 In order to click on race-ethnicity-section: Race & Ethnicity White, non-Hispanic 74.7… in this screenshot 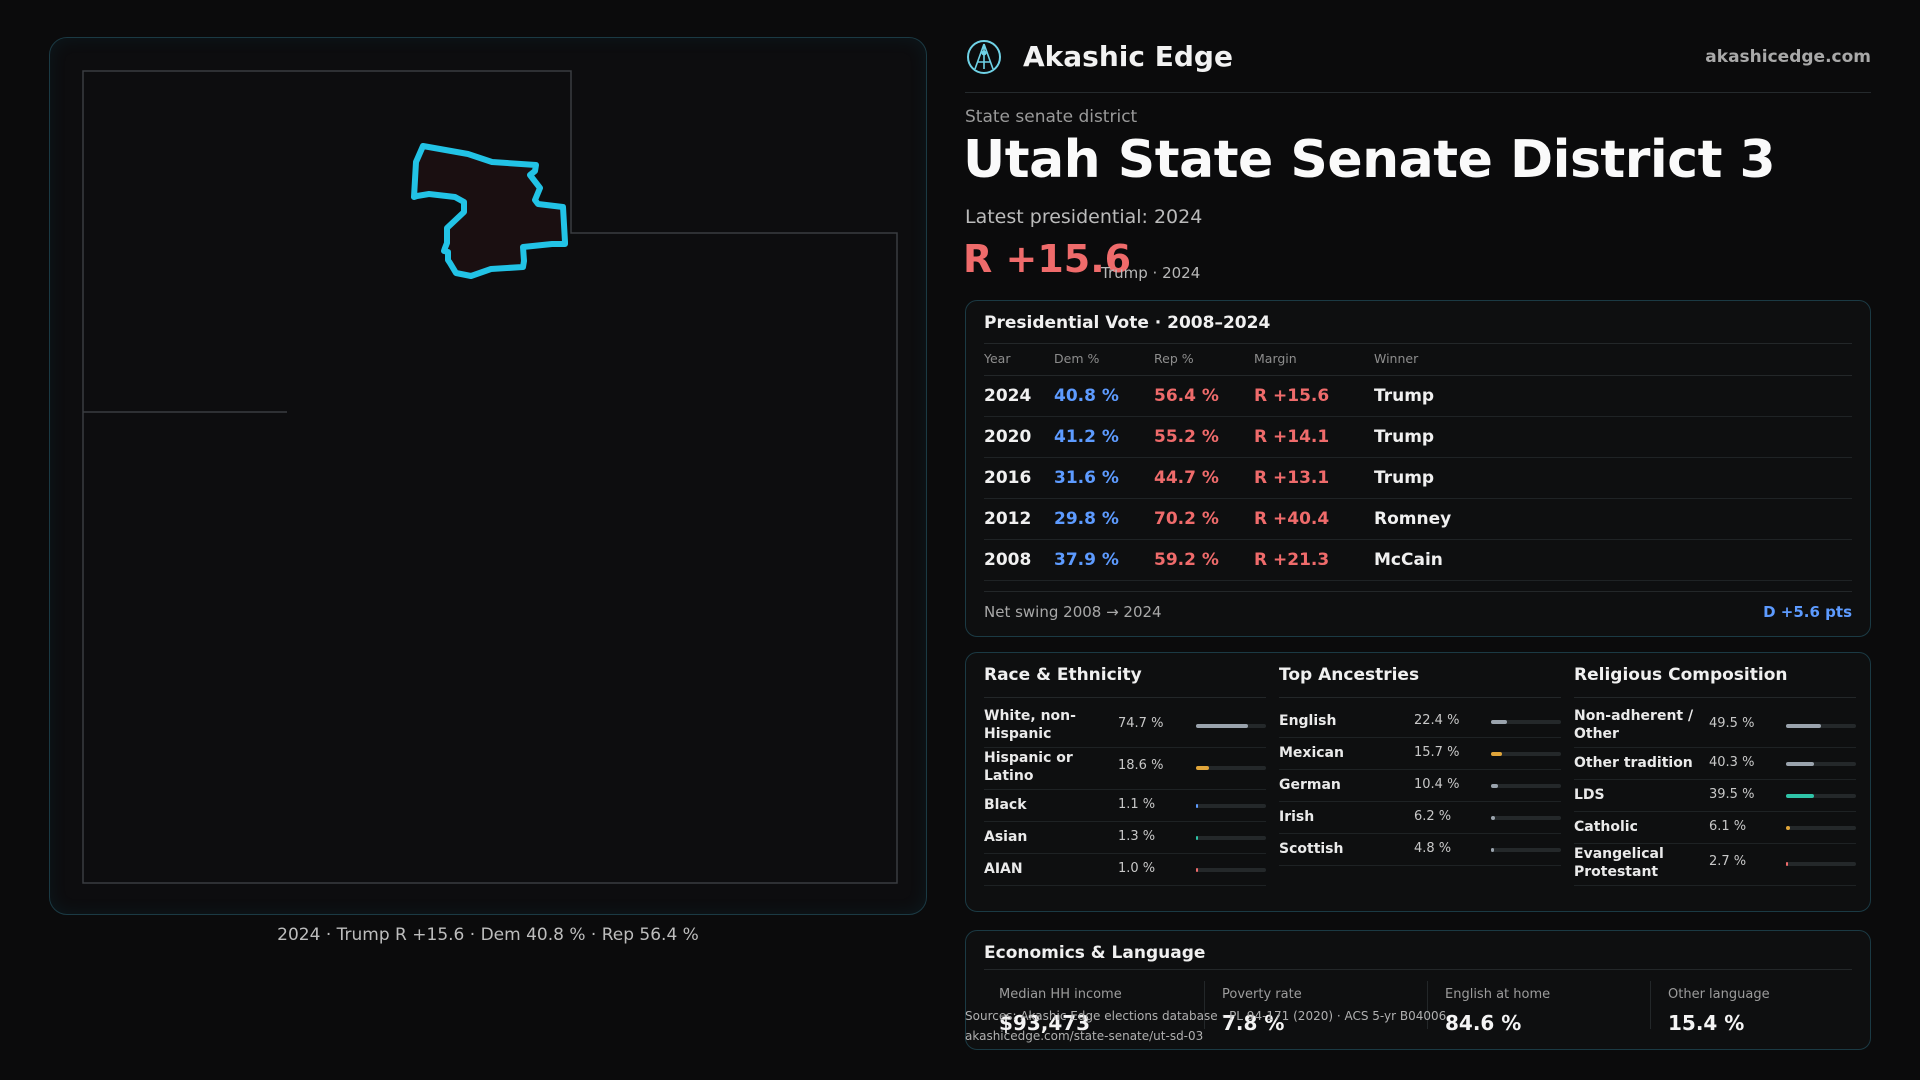, I will do `click(1125, 782)`.